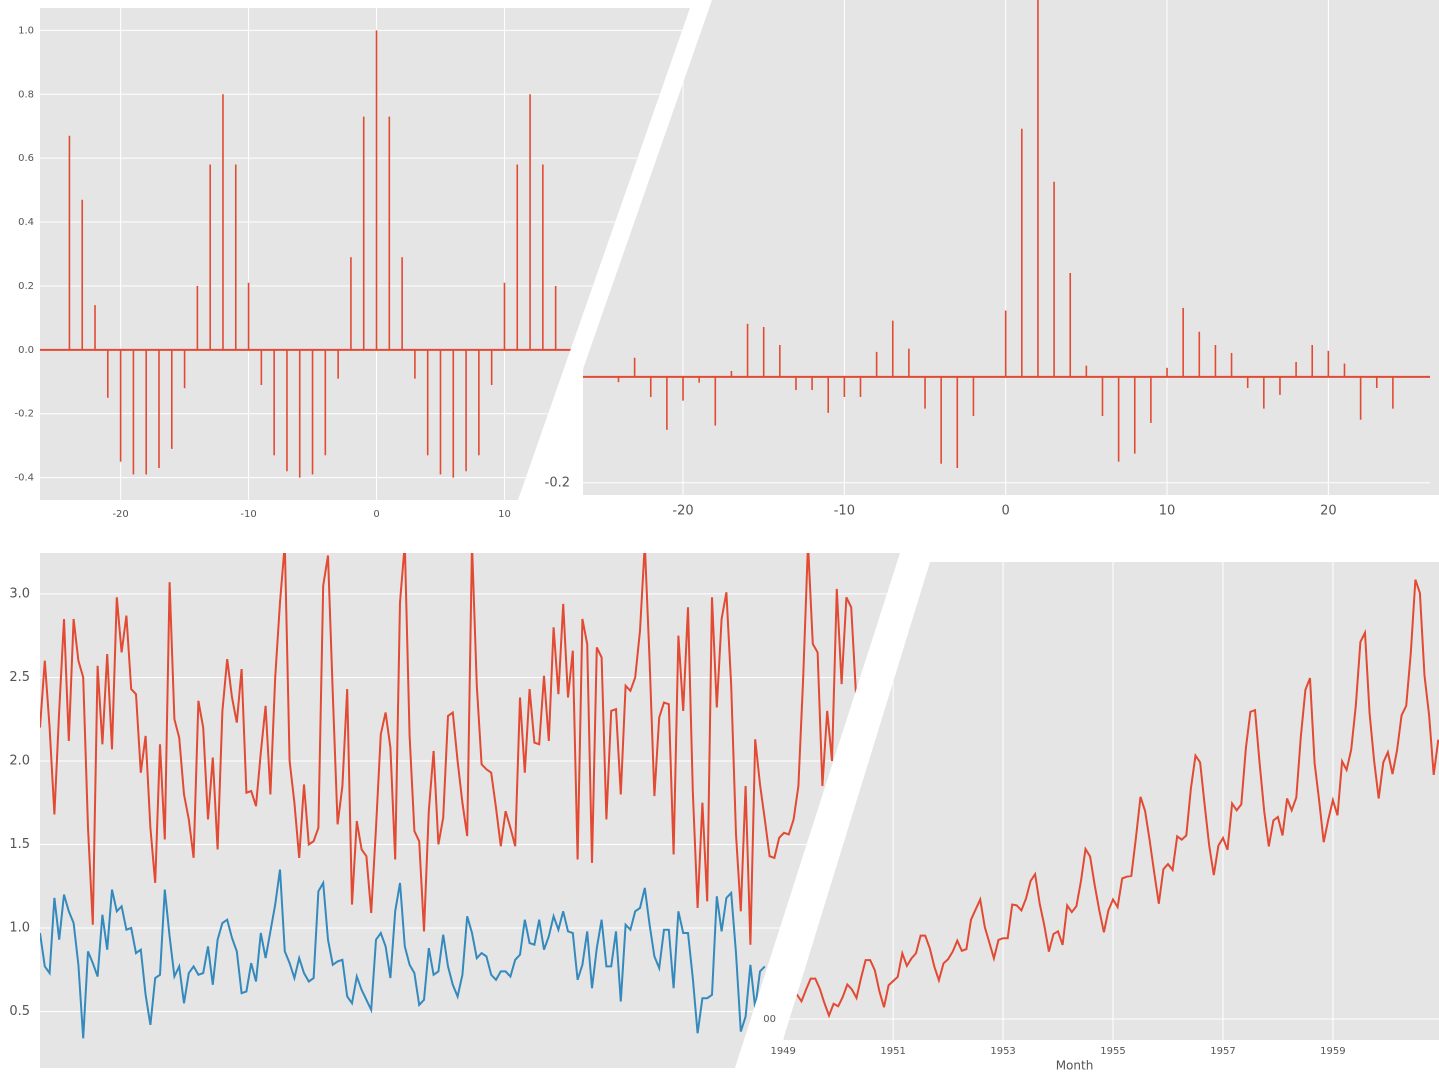 The width and height of the screenshot is (1439, 1079). Describe the element at coordinates (1075, 1066) in the screenshot. I see `x-axis-label: Month` at that location.